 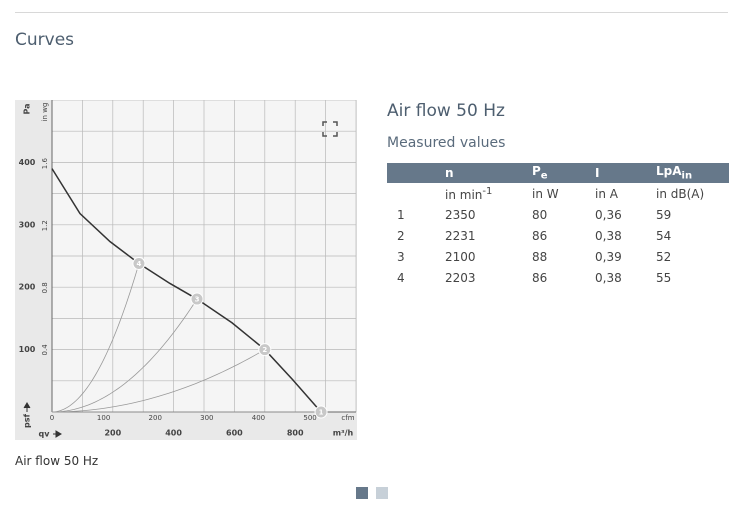 I want to click on unit-cell-text: in min, so click(x=464, y=194).